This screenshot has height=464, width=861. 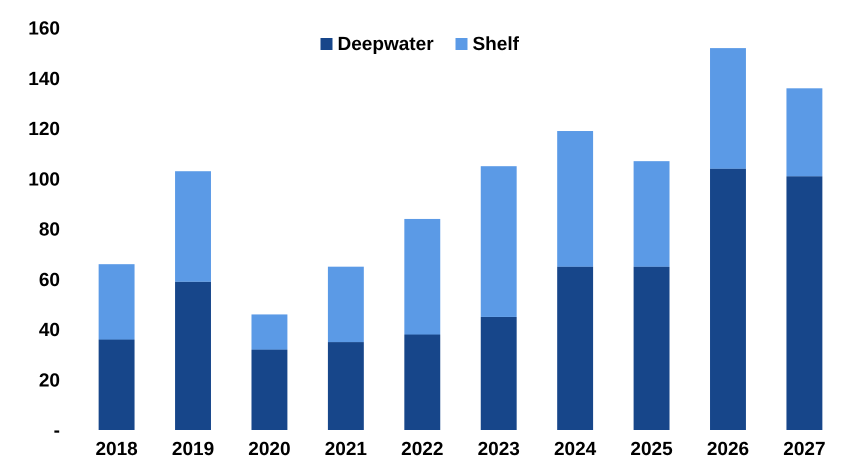 What do you see at coordinates (269, 449) in the screenshot?
I see `x-tick-label: 2020` at bounding box center [269, 449].